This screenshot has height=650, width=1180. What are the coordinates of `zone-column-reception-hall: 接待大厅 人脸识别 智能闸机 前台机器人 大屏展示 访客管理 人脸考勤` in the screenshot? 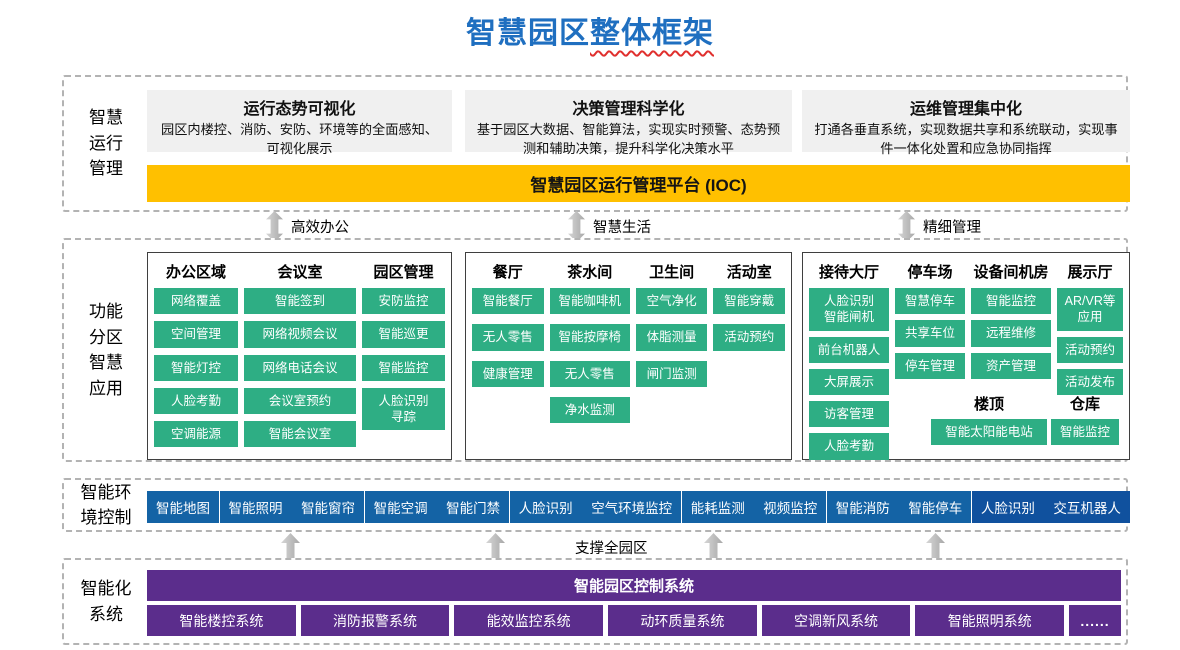 It's located at (849, 359).